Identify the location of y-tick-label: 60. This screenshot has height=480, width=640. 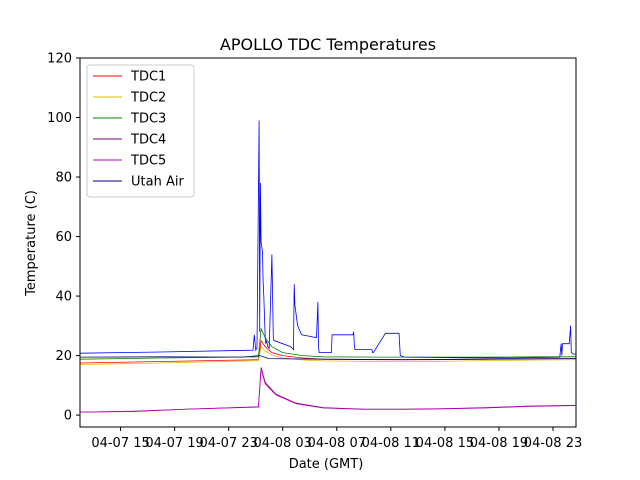
(63, 237).